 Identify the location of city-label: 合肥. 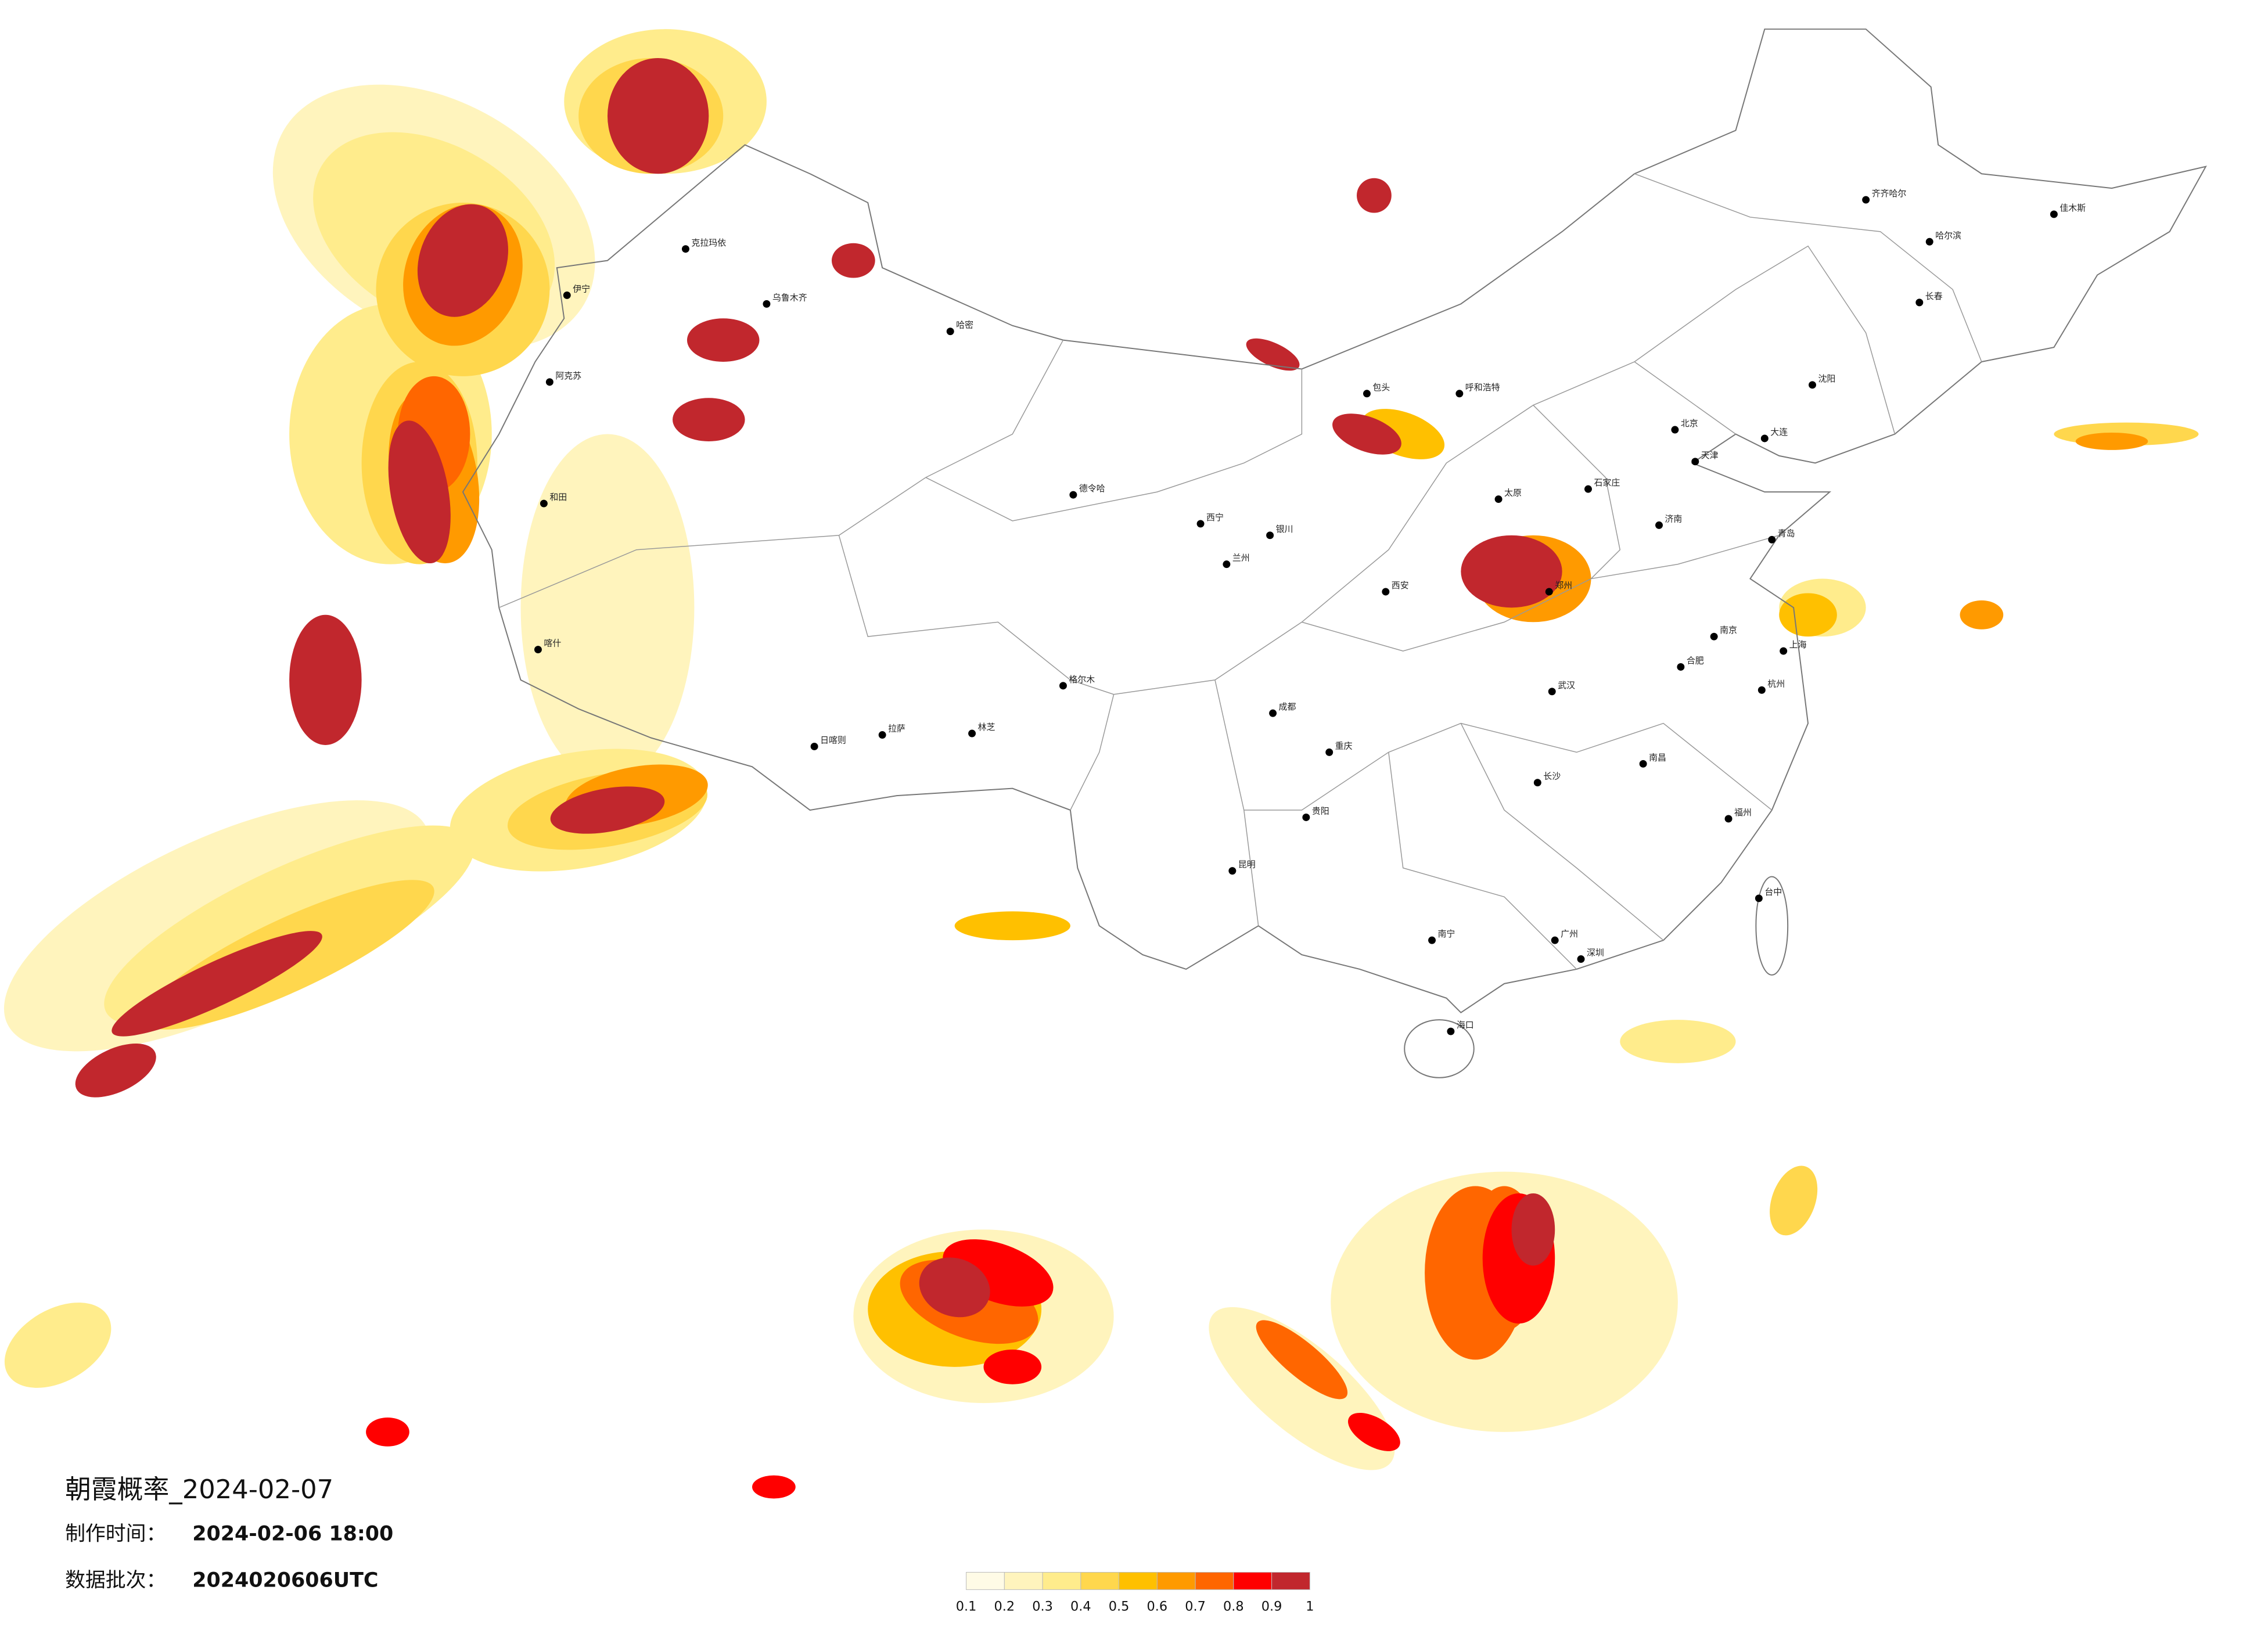
(1695, 661).